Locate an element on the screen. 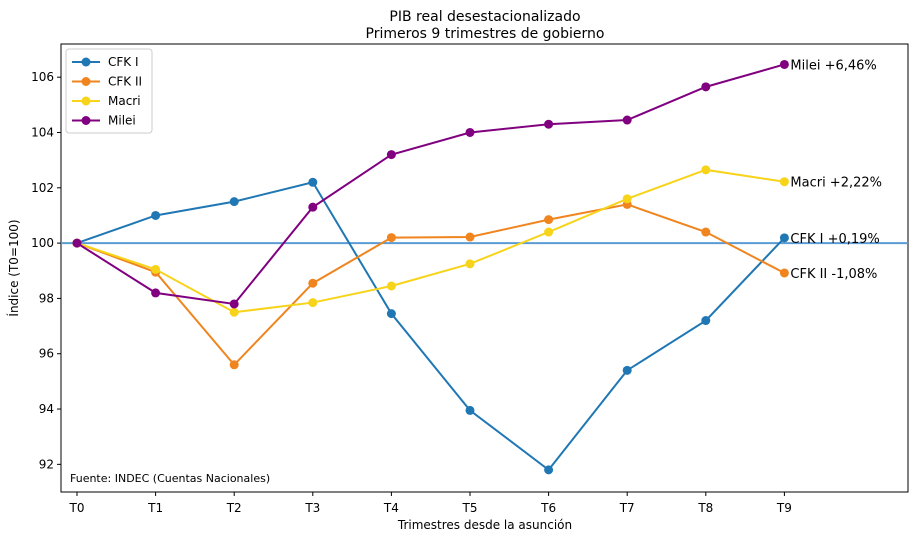 This screenshot has height=542, width=917. x-tick-label: T6 is located at coordinates (548, 508).